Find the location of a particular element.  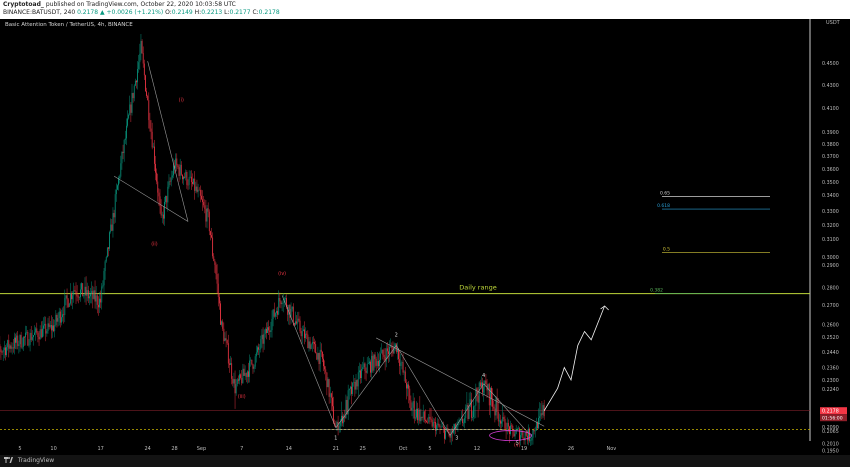

fib-level-label: 0.618 is located at coordinates (663, 206).